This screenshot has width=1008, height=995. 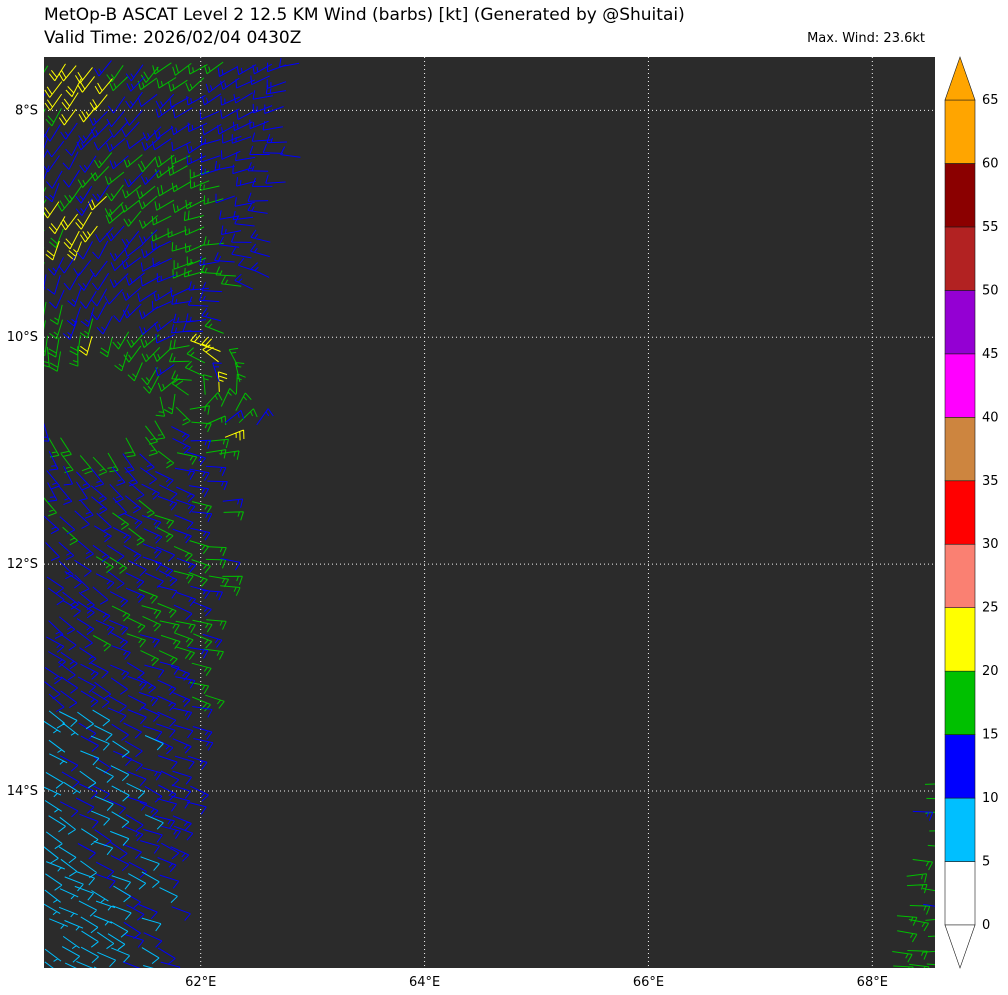 What do you see at coordinates (872, 982) in the screenshot?
I see `x-tick-label: 68°E` at bounding box center [872, 982].